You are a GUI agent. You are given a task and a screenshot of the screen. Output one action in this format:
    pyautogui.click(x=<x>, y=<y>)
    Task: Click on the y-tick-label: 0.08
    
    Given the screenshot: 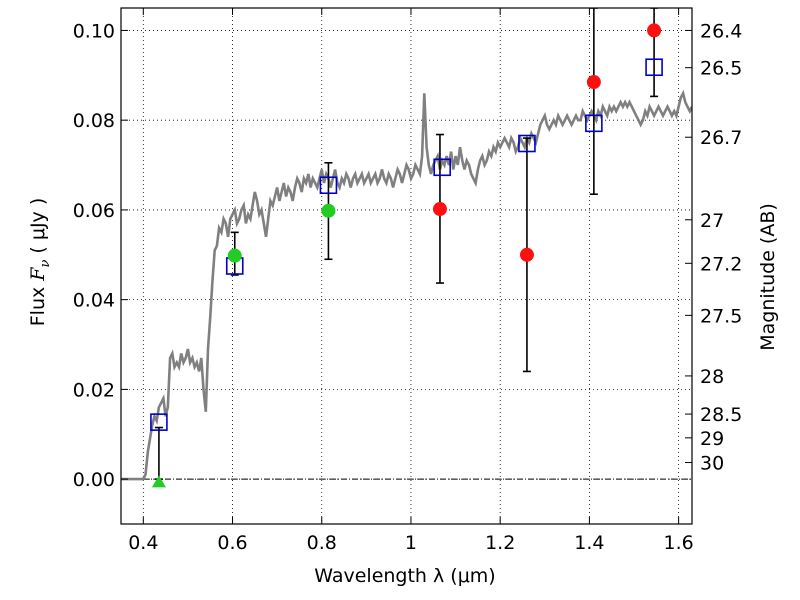 What is the action you would take?
    pyautogui.click(x=94, y=121)
    